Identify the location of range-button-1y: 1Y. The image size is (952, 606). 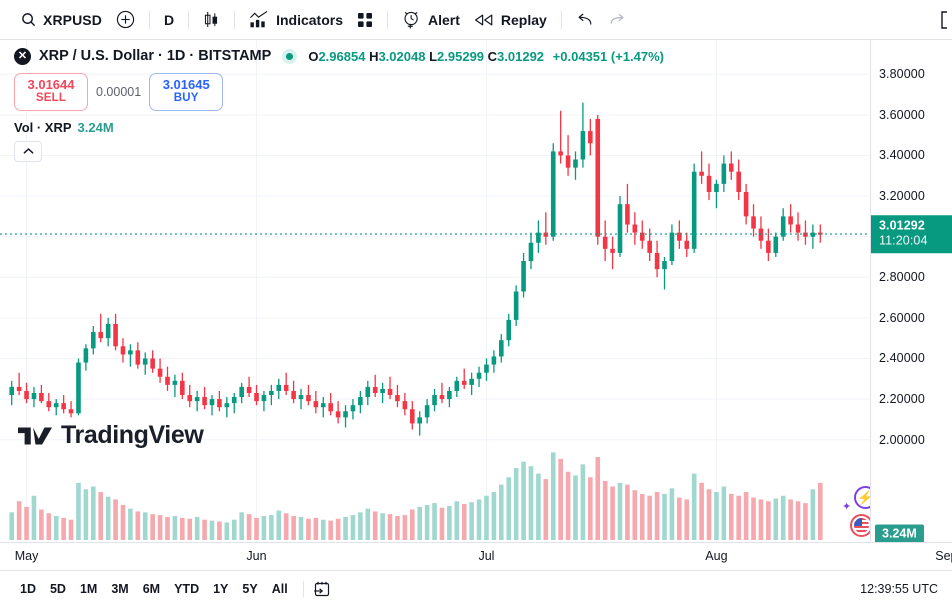
(221, 588).